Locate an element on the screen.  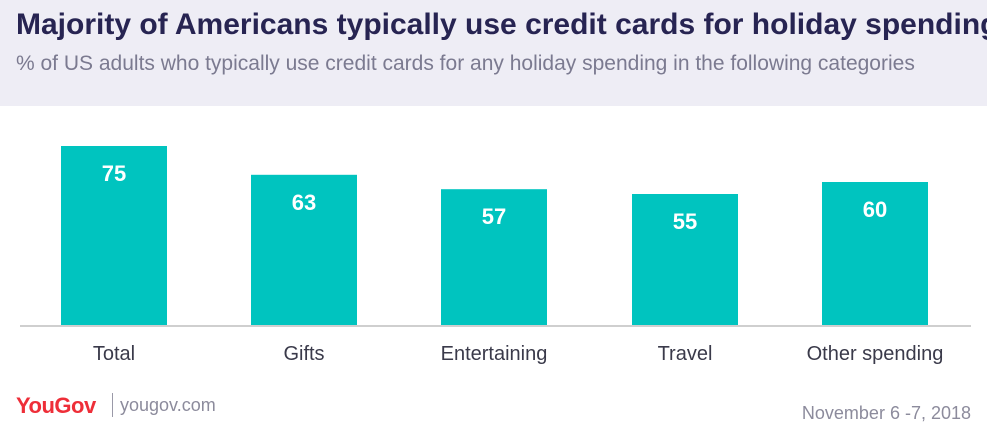
survey-date: November 6 -7, 2018 is located at coordinates (886, 413).